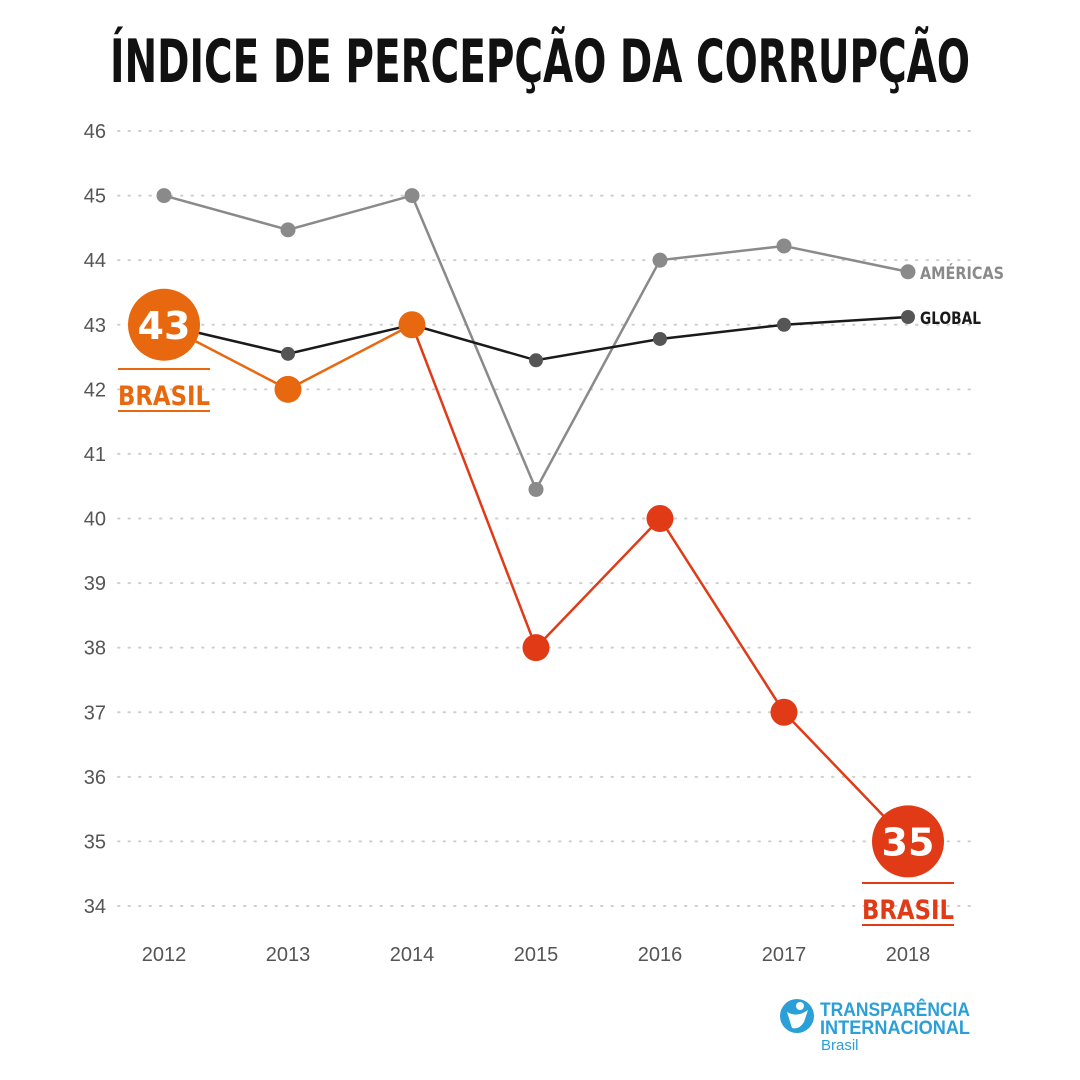 The width and height of the screenshot is (1080, 1080). I want to click on x-tick-label: 2015, so click(536, 955).